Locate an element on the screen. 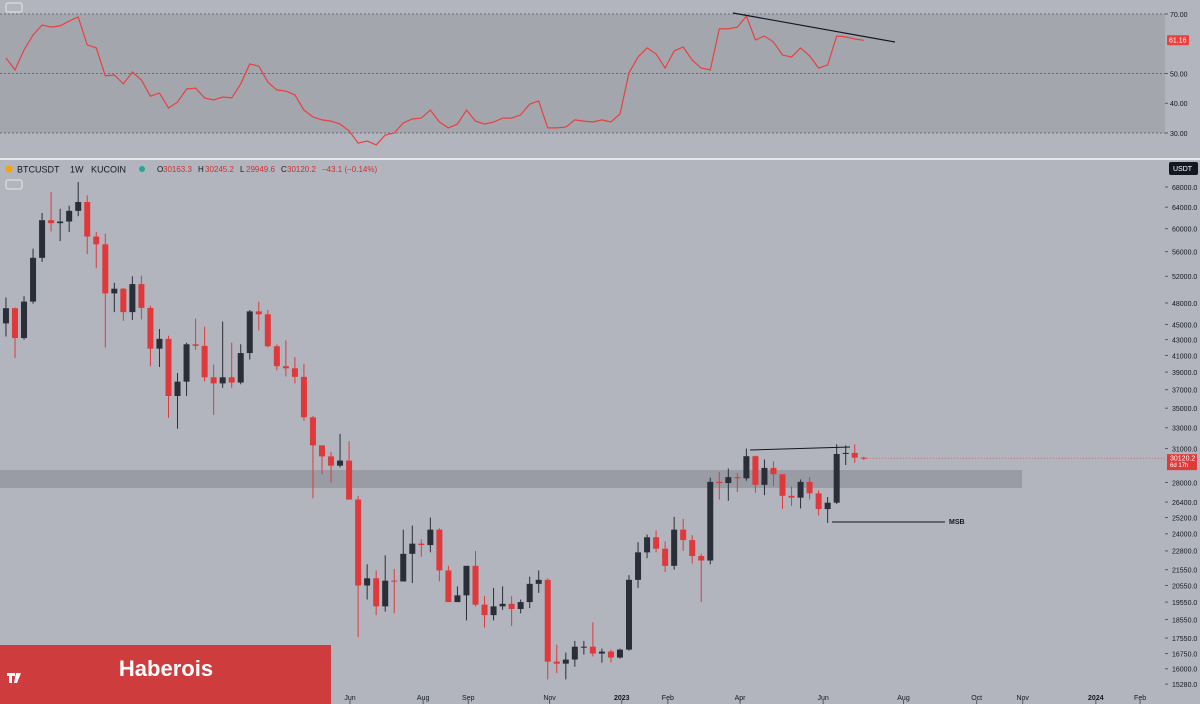 This screenshot has width=1200, height=704. resistance-zone is located at coordinates (511, 479).